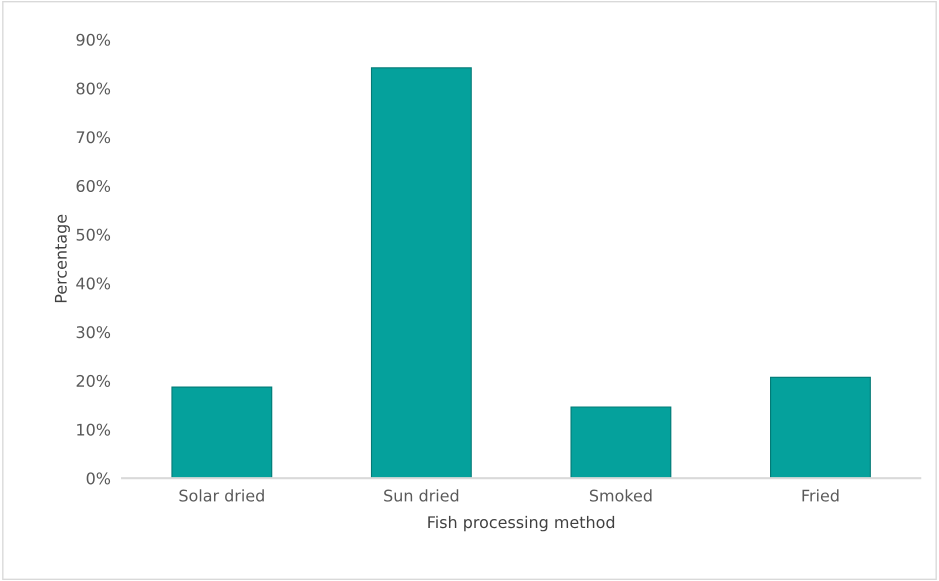  I want to click on y-tick-label: 10%, so click(93, 430).